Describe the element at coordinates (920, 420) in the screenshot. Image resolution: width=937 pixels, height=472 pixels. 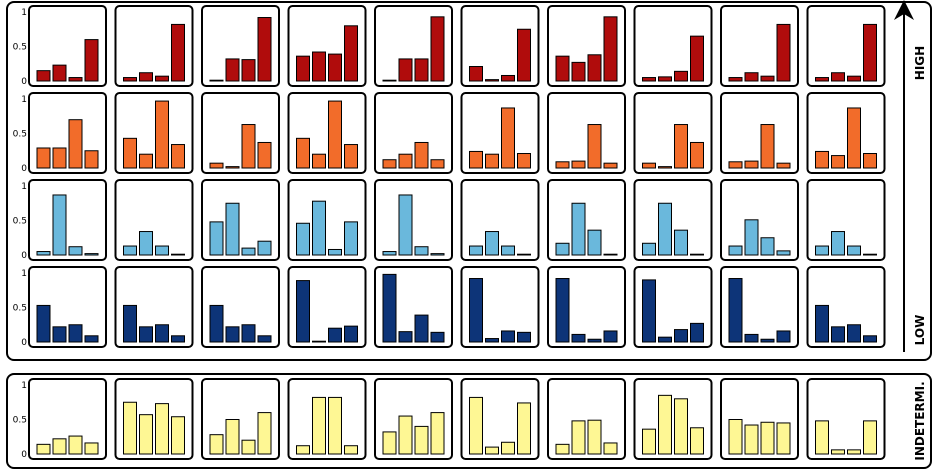
I see `indeterminate-label: INDETERMI.` at that location.